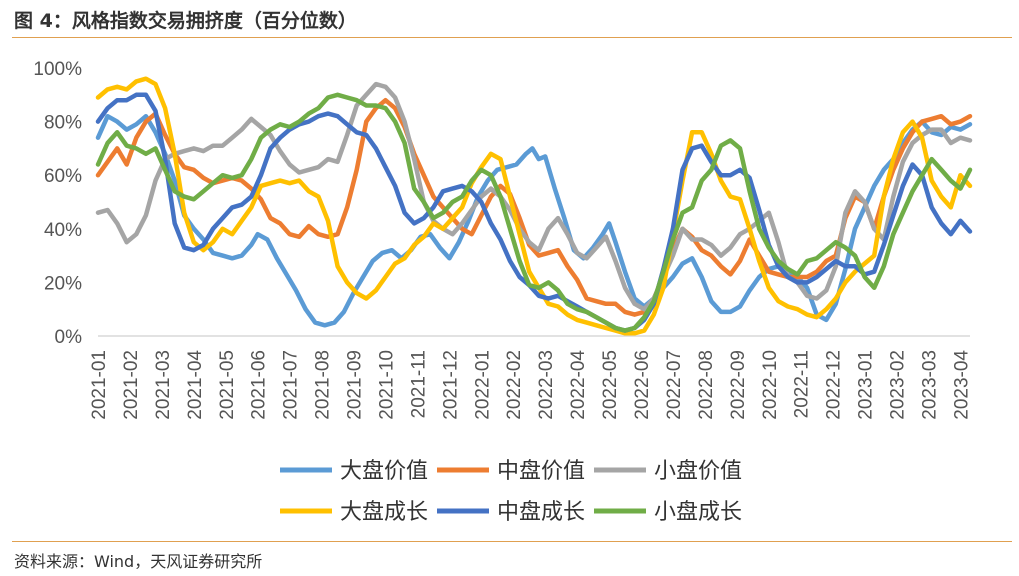  Describe the element at coordinates (674, 385) in the screenshot. I see `x-tick-label: 2022-07` at that location.